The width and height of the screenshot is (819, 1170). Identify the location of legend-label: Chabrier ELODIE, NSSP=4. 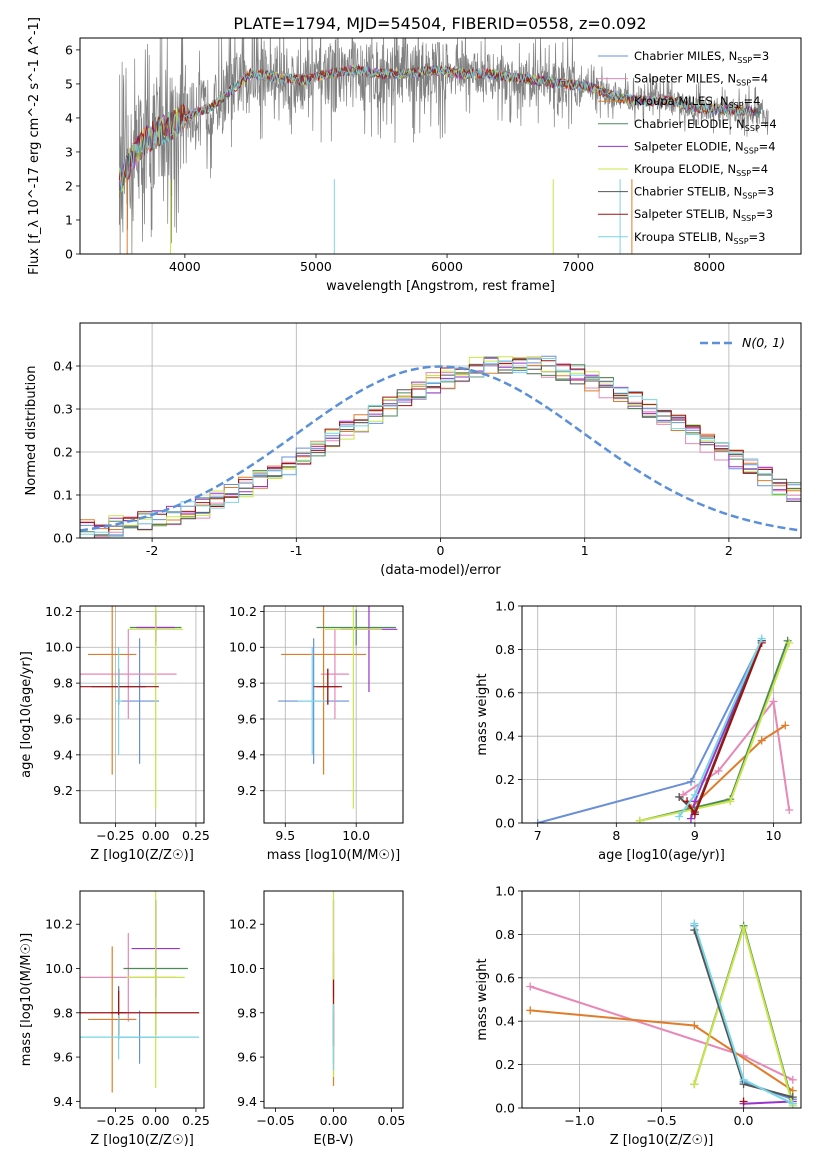
(705, 125).